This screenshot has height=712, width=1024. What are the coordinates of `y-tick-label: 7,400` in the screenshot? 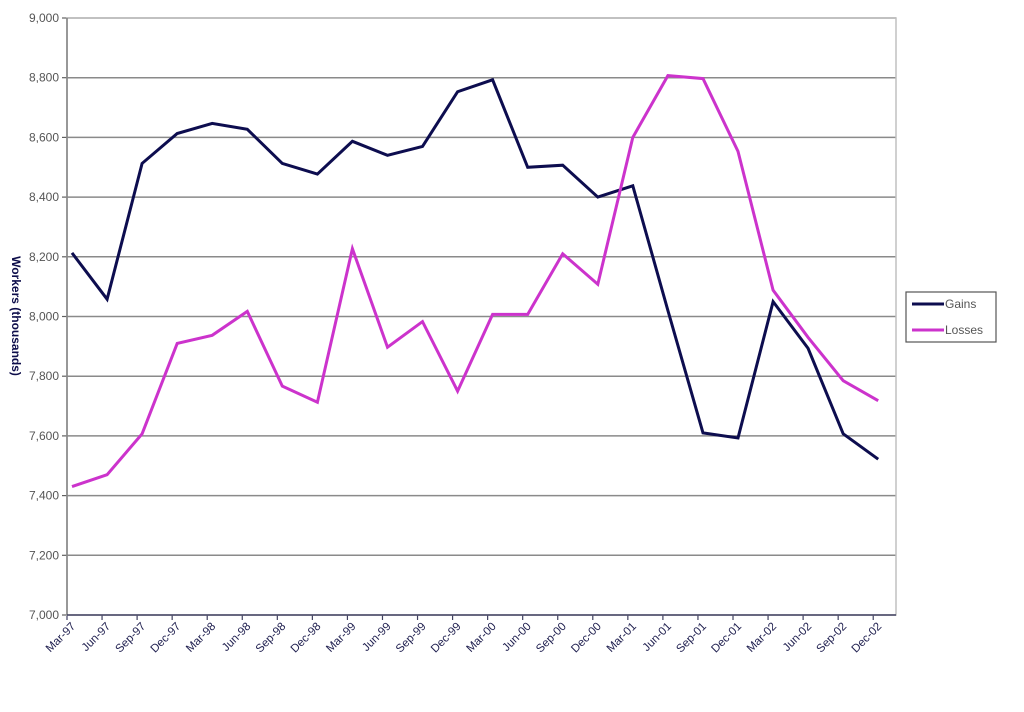 It's located at (44, 496).